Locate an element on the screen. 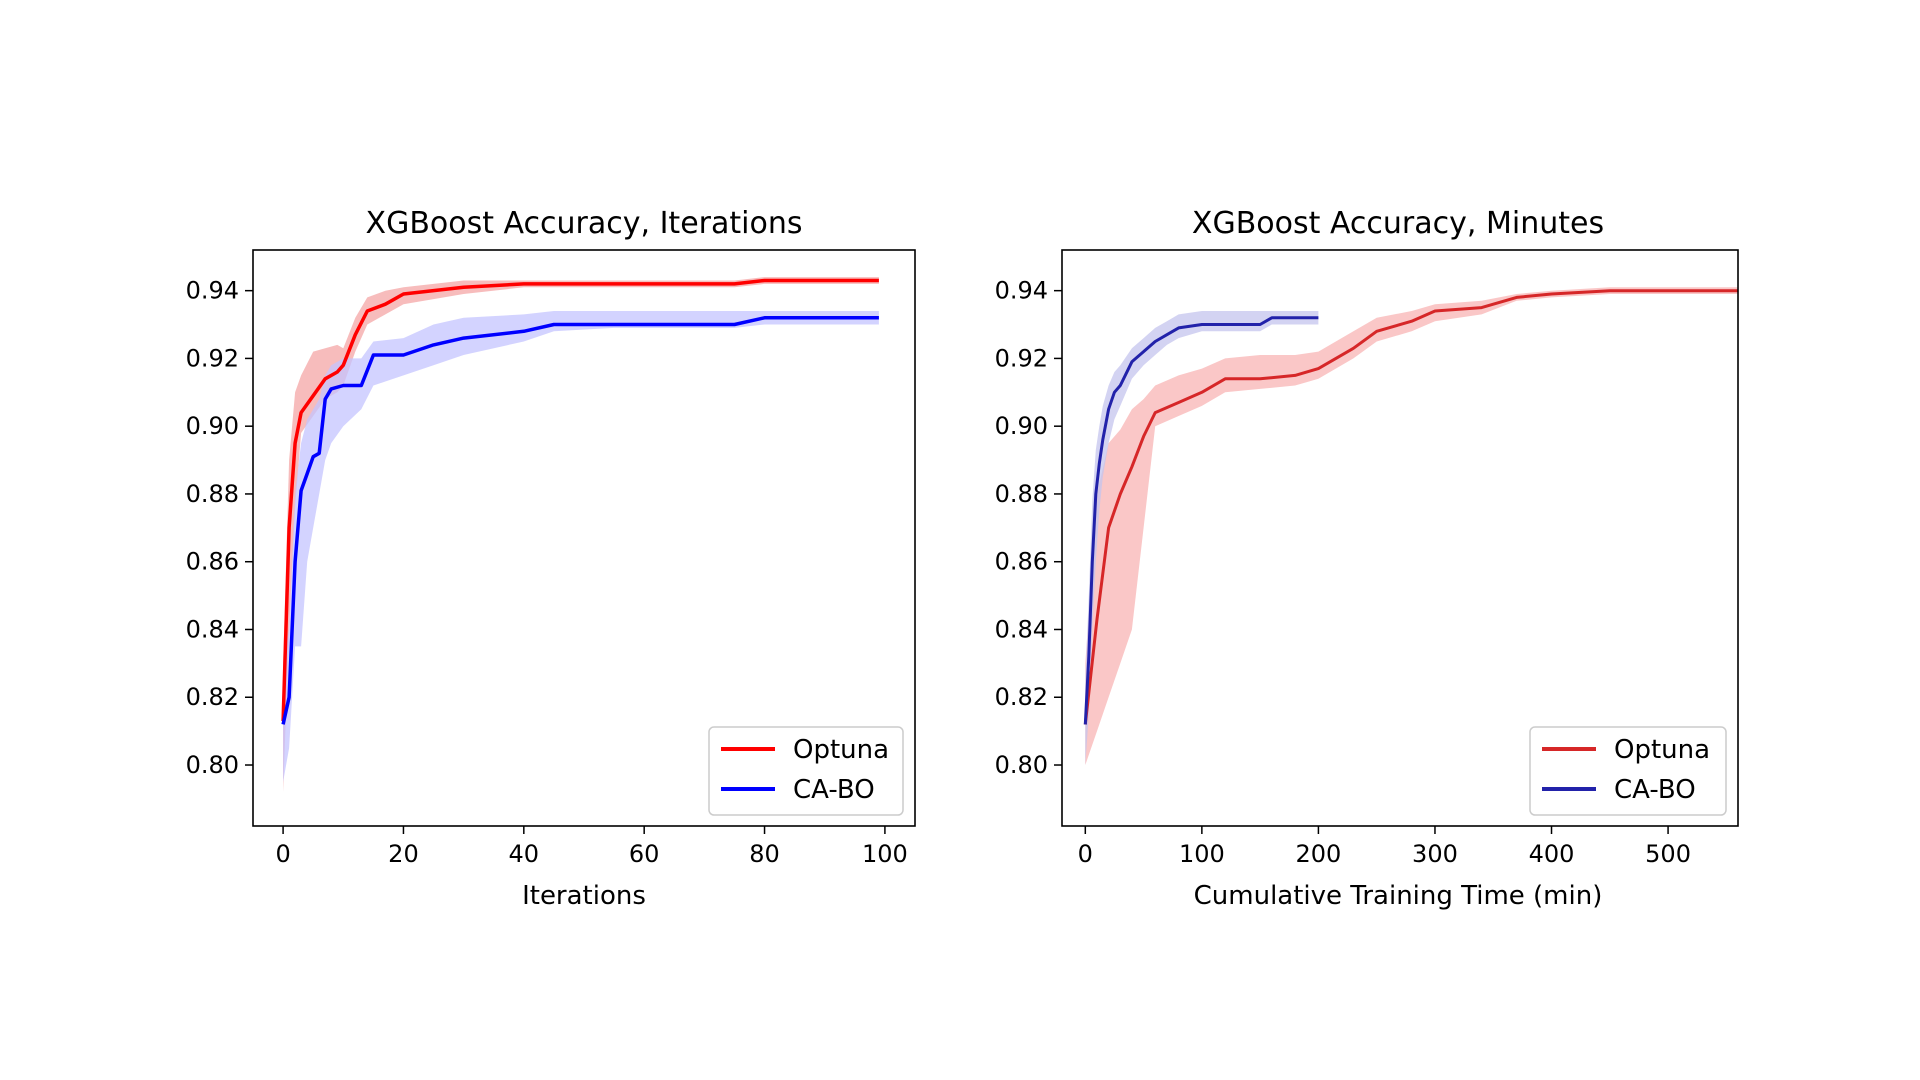  x-tick-label: 20 is located at coordinates (403, 854).